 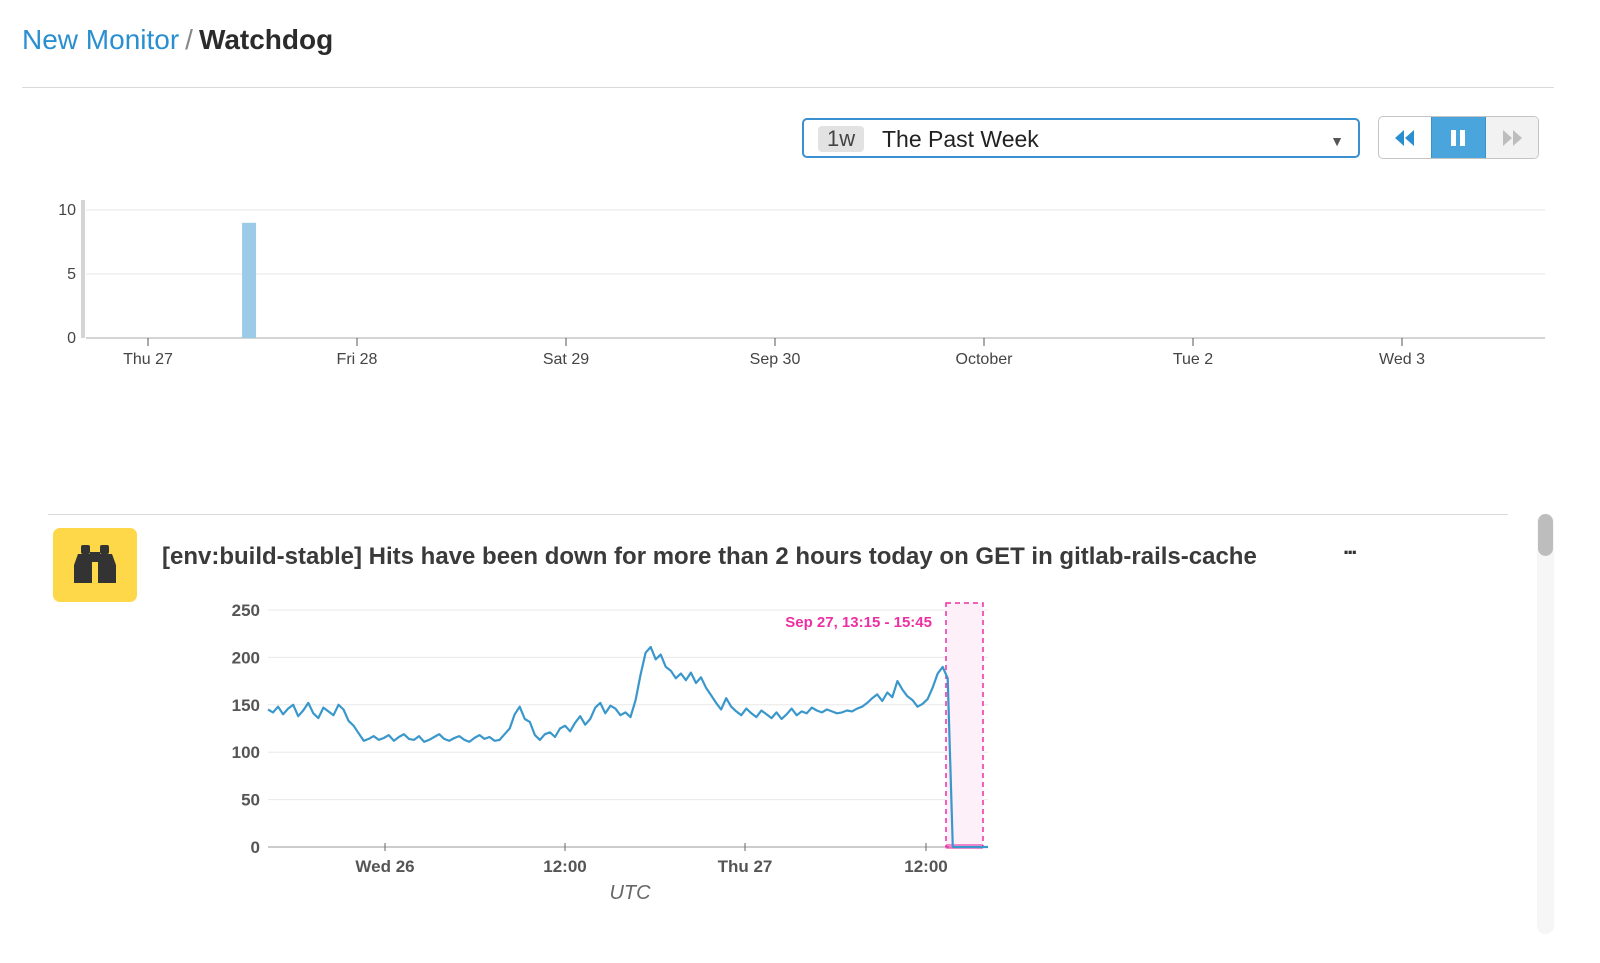 What do you see at coordinates (960, 139) in the screenshot?
I see `timeframe-label: The Past Week` at bounding box center [960, 139].